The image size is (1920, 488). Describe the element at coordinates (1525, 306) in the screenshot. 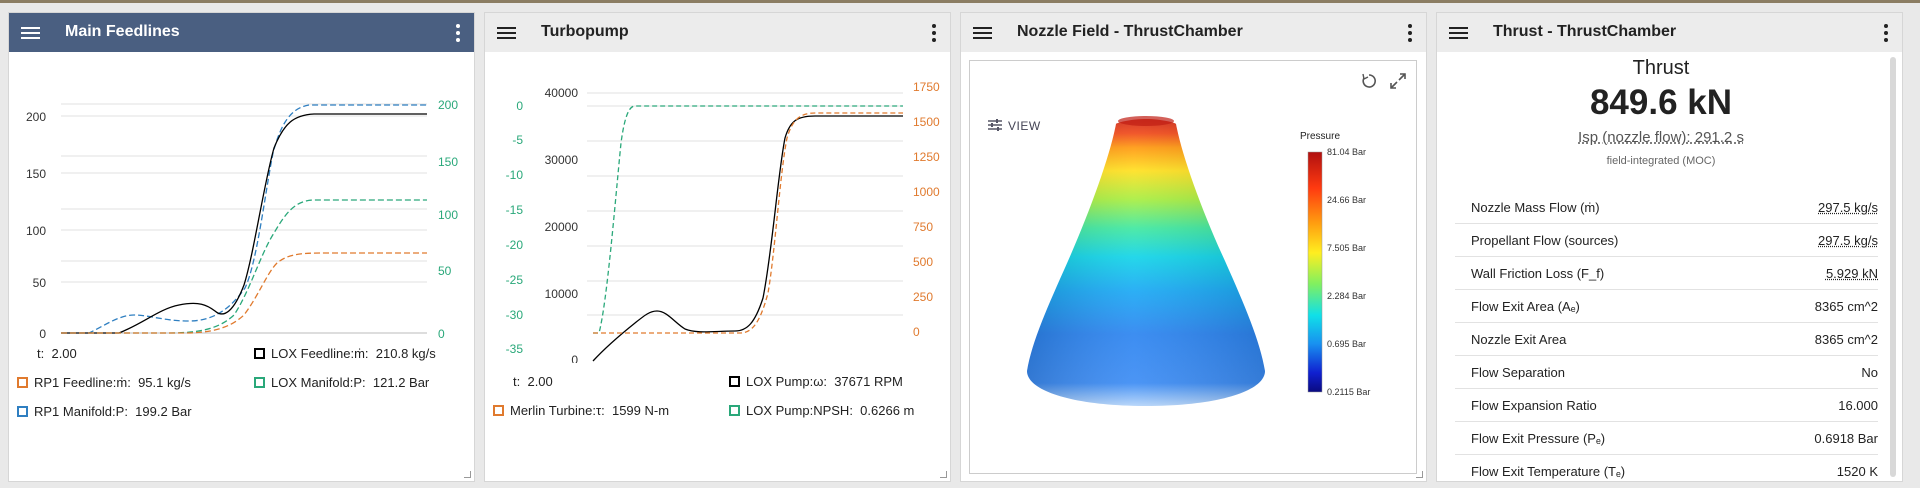

I see `metric-label: Flow Exit Area (Aₑ)` at that location.